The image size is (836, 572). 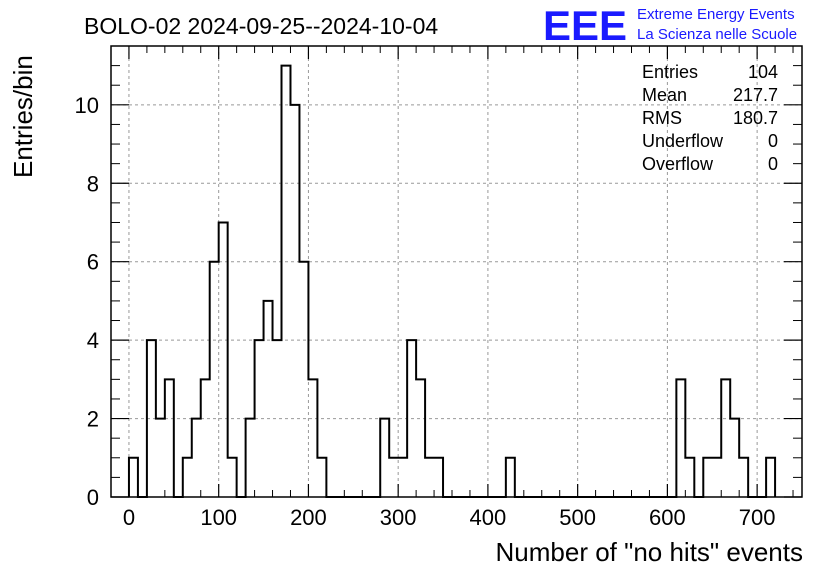 I want to click on x-tick-label: 0, so click(x=129, y=517).